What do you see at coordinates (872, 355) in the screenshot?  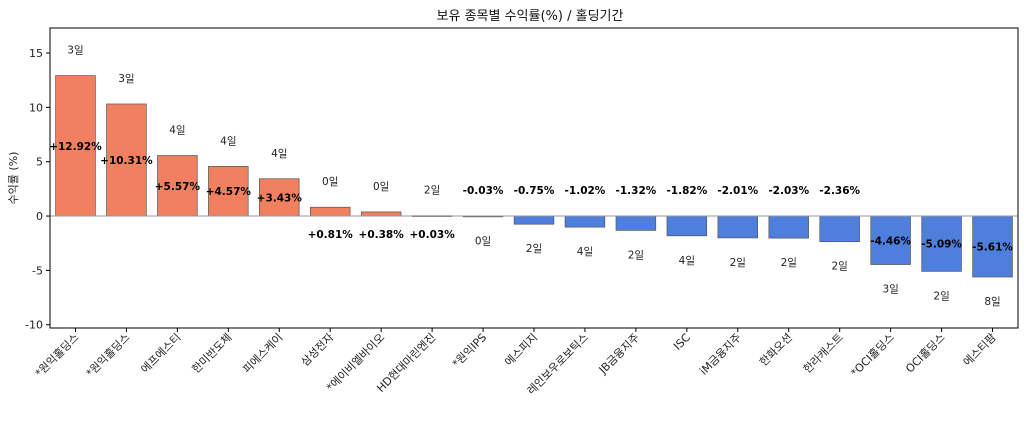 I see `x-tick-label: *OCI홀딩스` at bounding box center [872, 355].